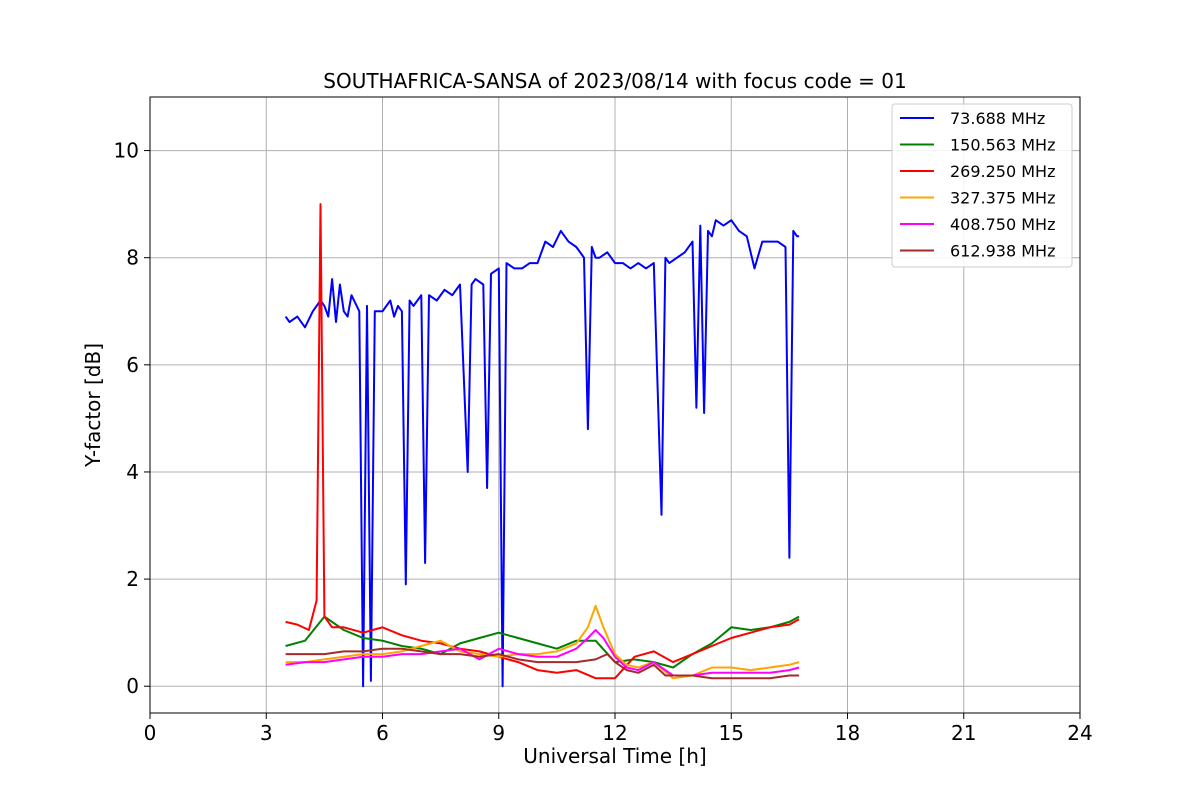 This screenshot has height=800, width=1200. What do you see at coordinates (132, 365) in the screenshot?
I see `y-tick-label: 6` at bounding box center [132, 365].